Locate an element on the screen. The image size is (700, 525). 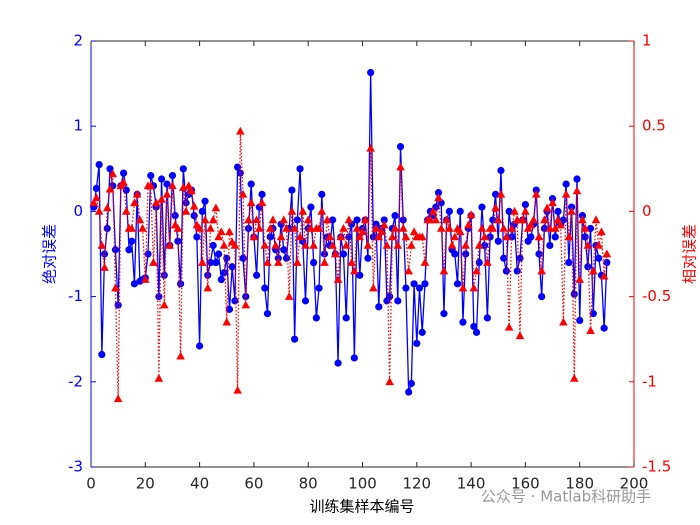
y-tick-label: -1 is located at coordinates (75, 296).